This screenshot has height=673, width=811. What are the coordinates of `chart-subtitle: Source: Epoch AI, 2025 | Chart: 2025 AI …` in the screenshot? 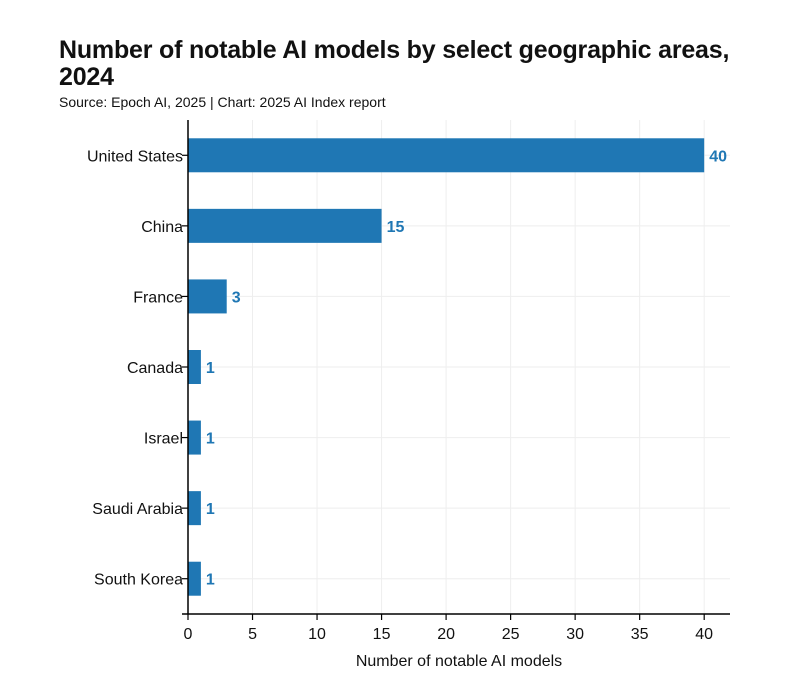 It's located at (222, 102).